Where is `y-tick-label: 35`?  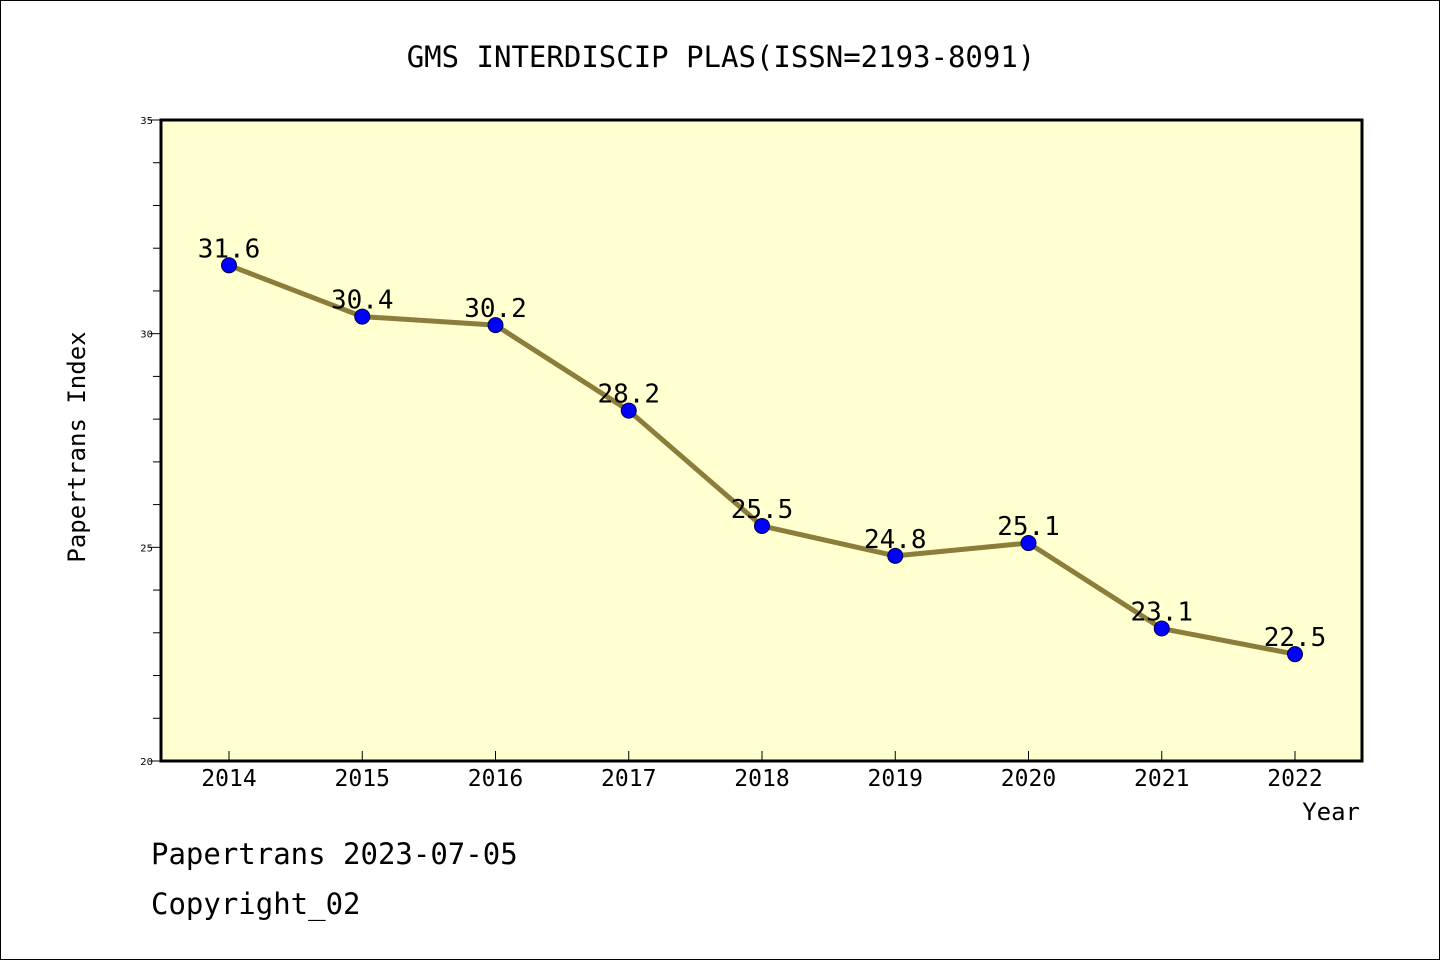 y-tick-label: 35 is located at coordinates (146, 121).